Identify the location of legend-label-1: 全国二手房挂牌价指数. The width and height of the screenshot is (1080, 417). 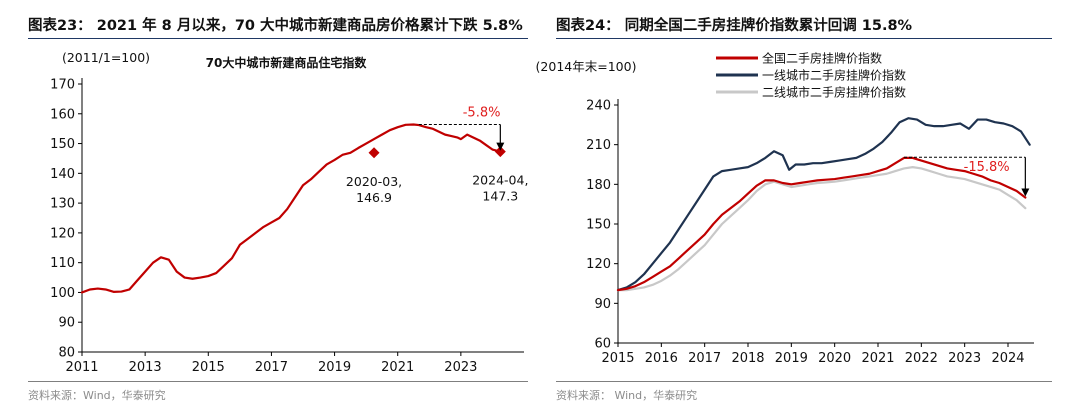
(822, 58).